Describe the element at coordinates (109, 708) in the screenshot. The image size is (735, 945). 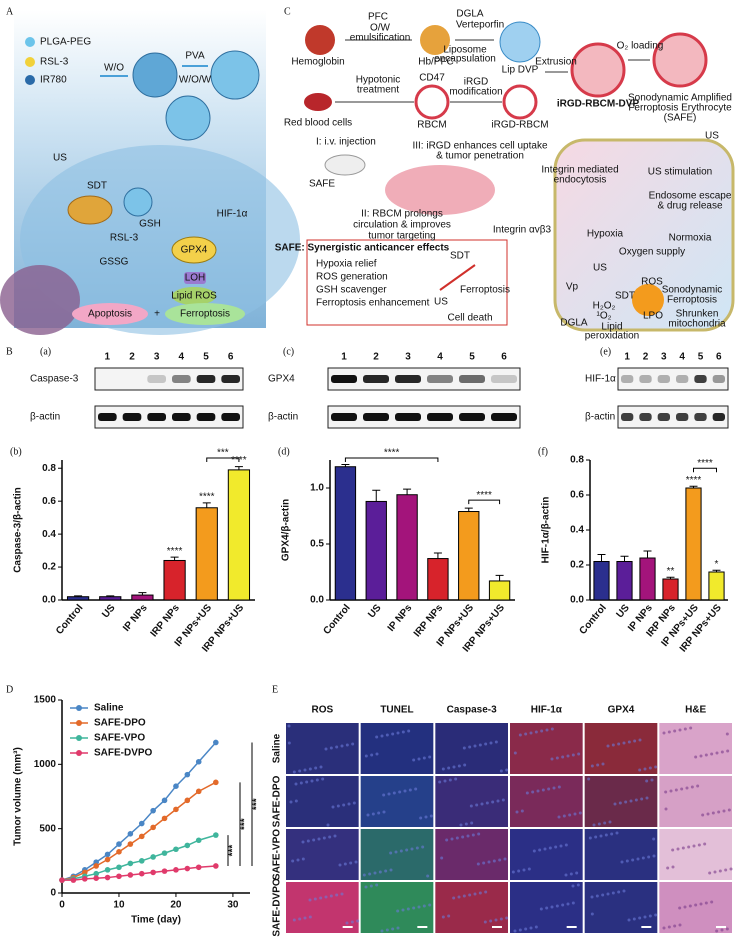
I see `legend-label: Saline` at that location.